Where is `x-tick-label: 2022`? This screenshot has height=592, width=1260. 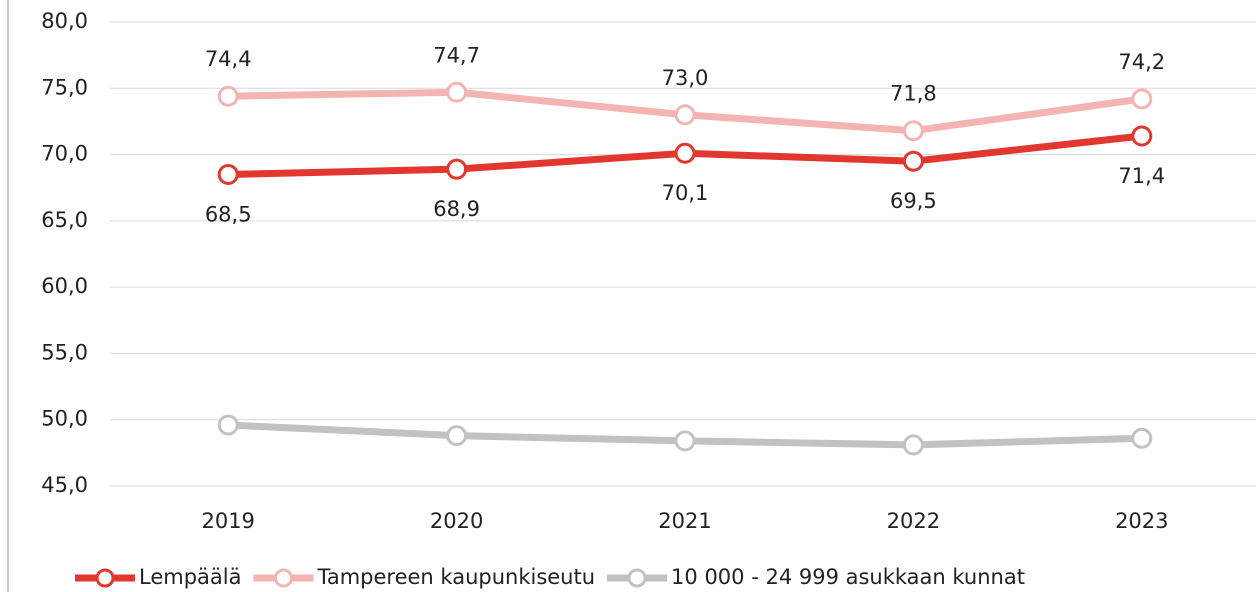
x-tick-label: 2022 is located at coordinates (913, 521).